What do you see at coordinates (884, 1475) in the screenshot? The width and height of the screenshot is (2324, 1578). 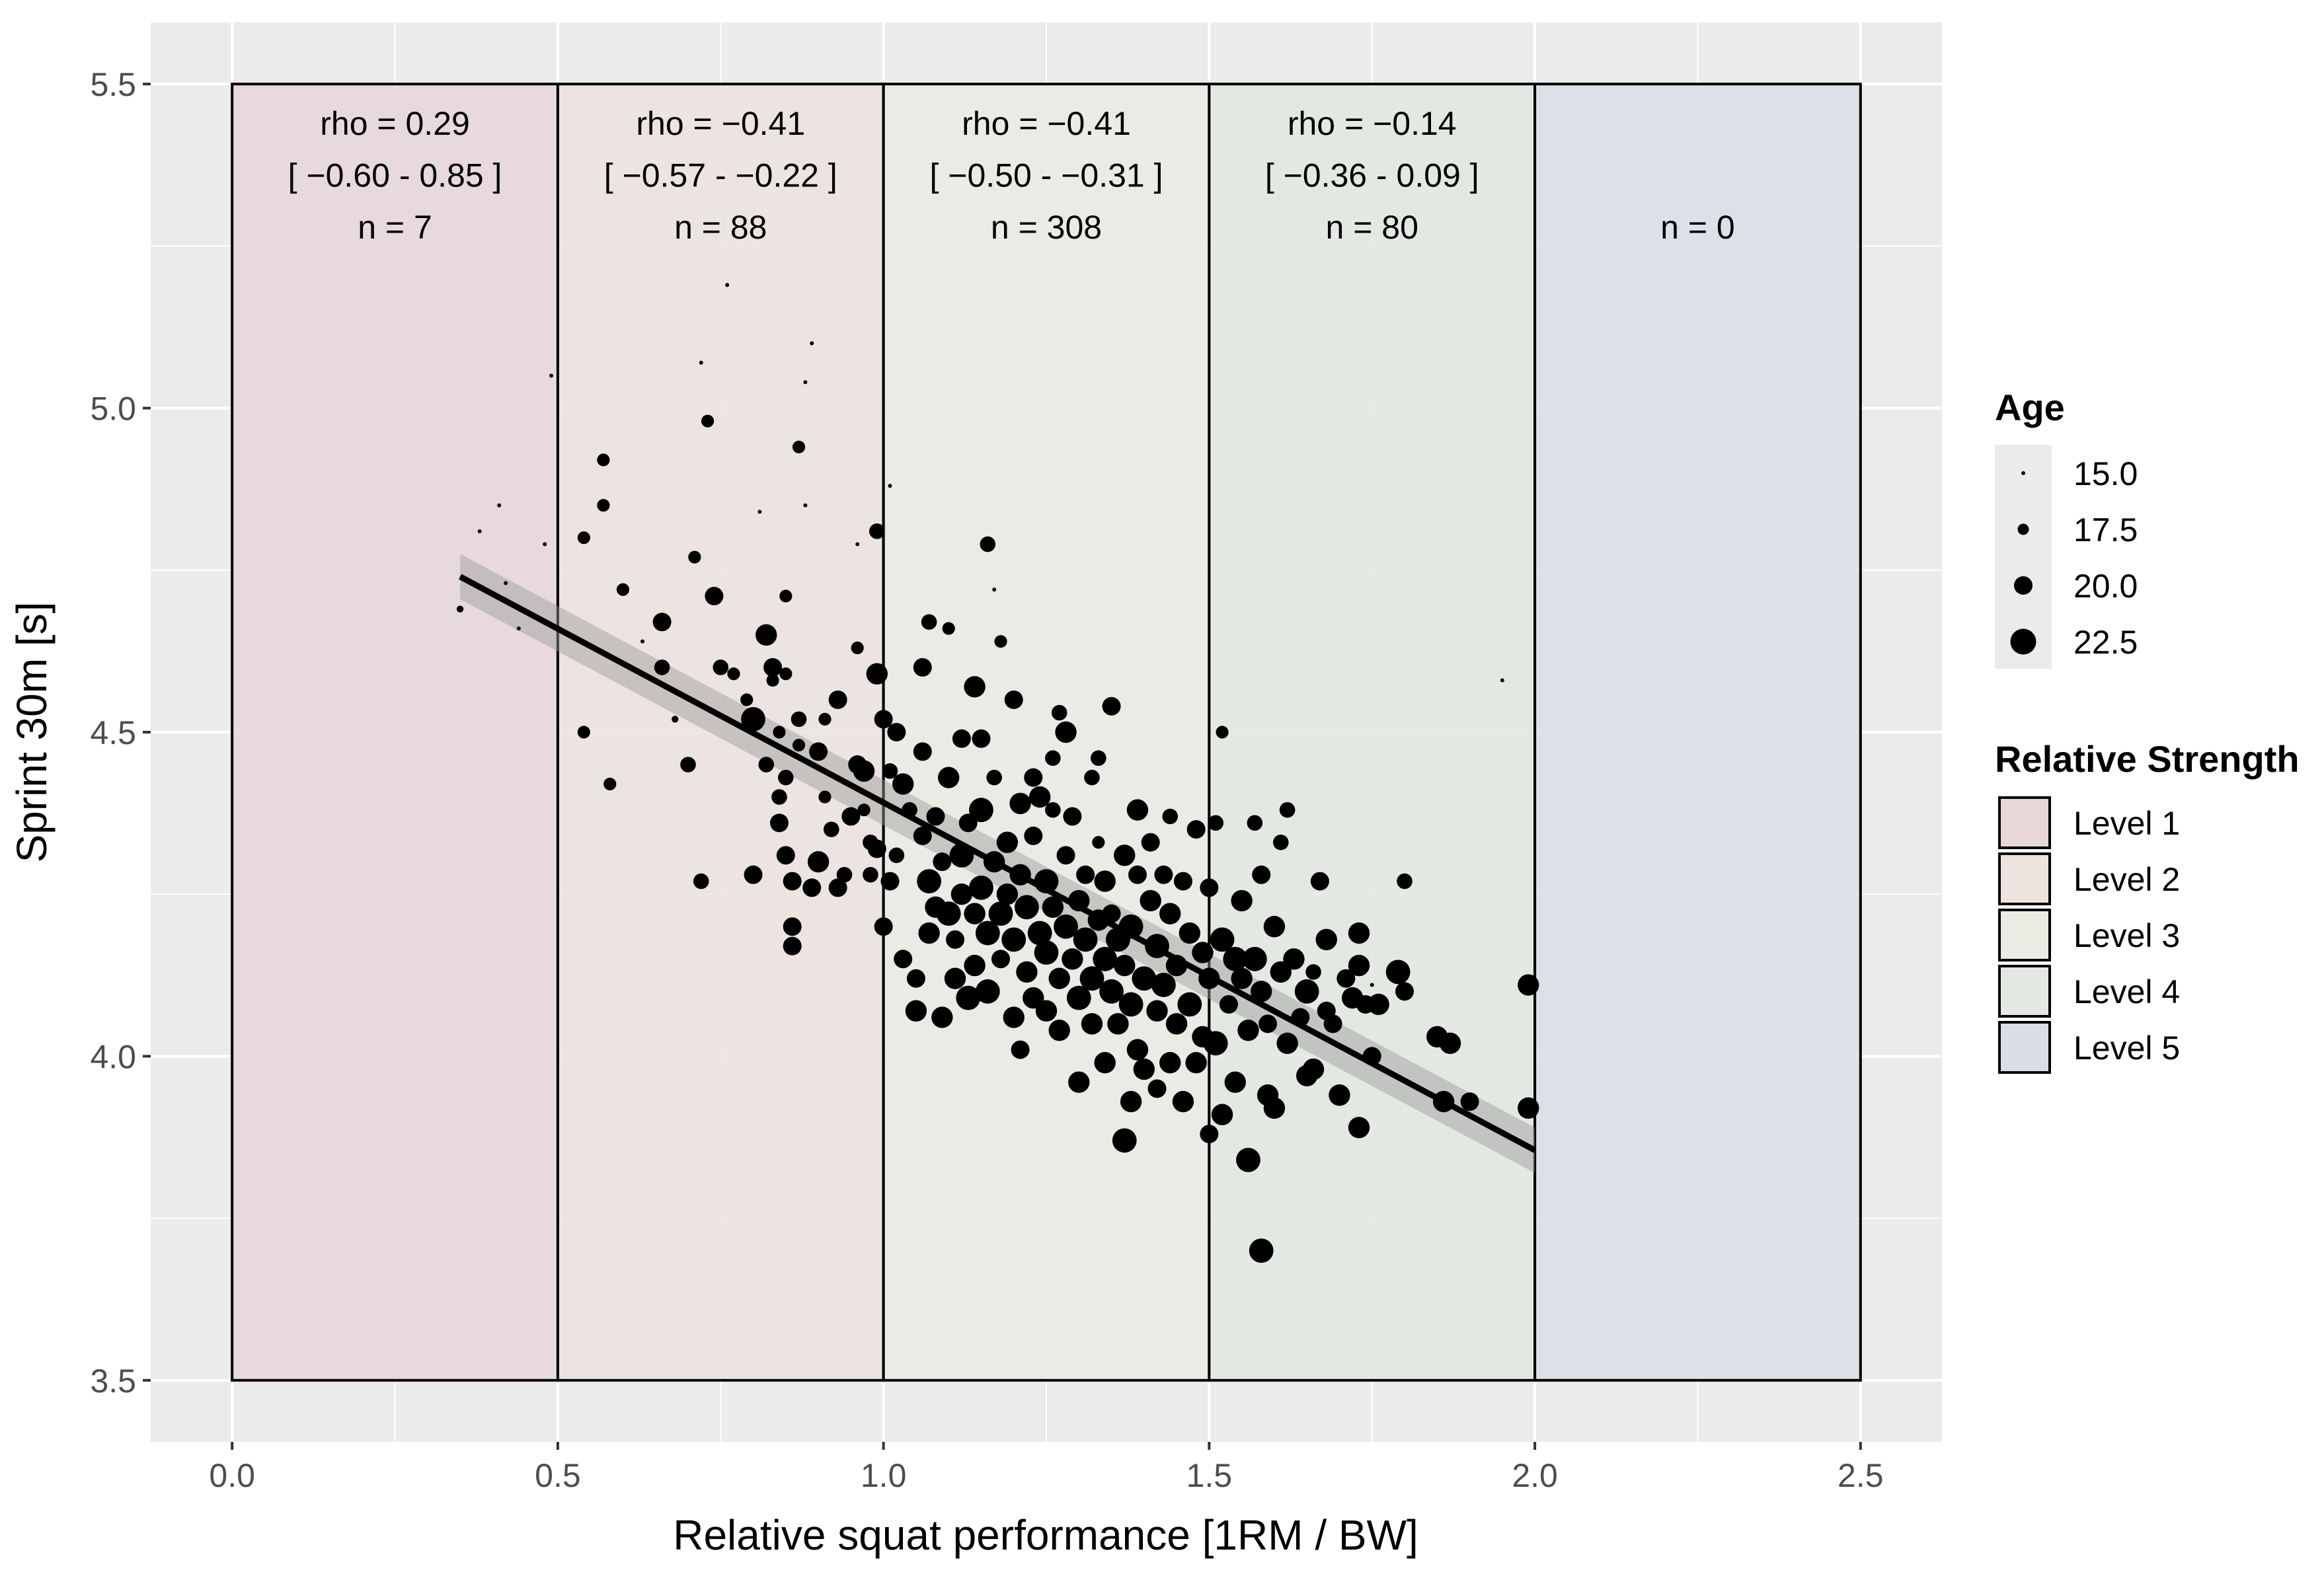 I see `x-tick-label: 1.0` at bounding box center [884, 1475].